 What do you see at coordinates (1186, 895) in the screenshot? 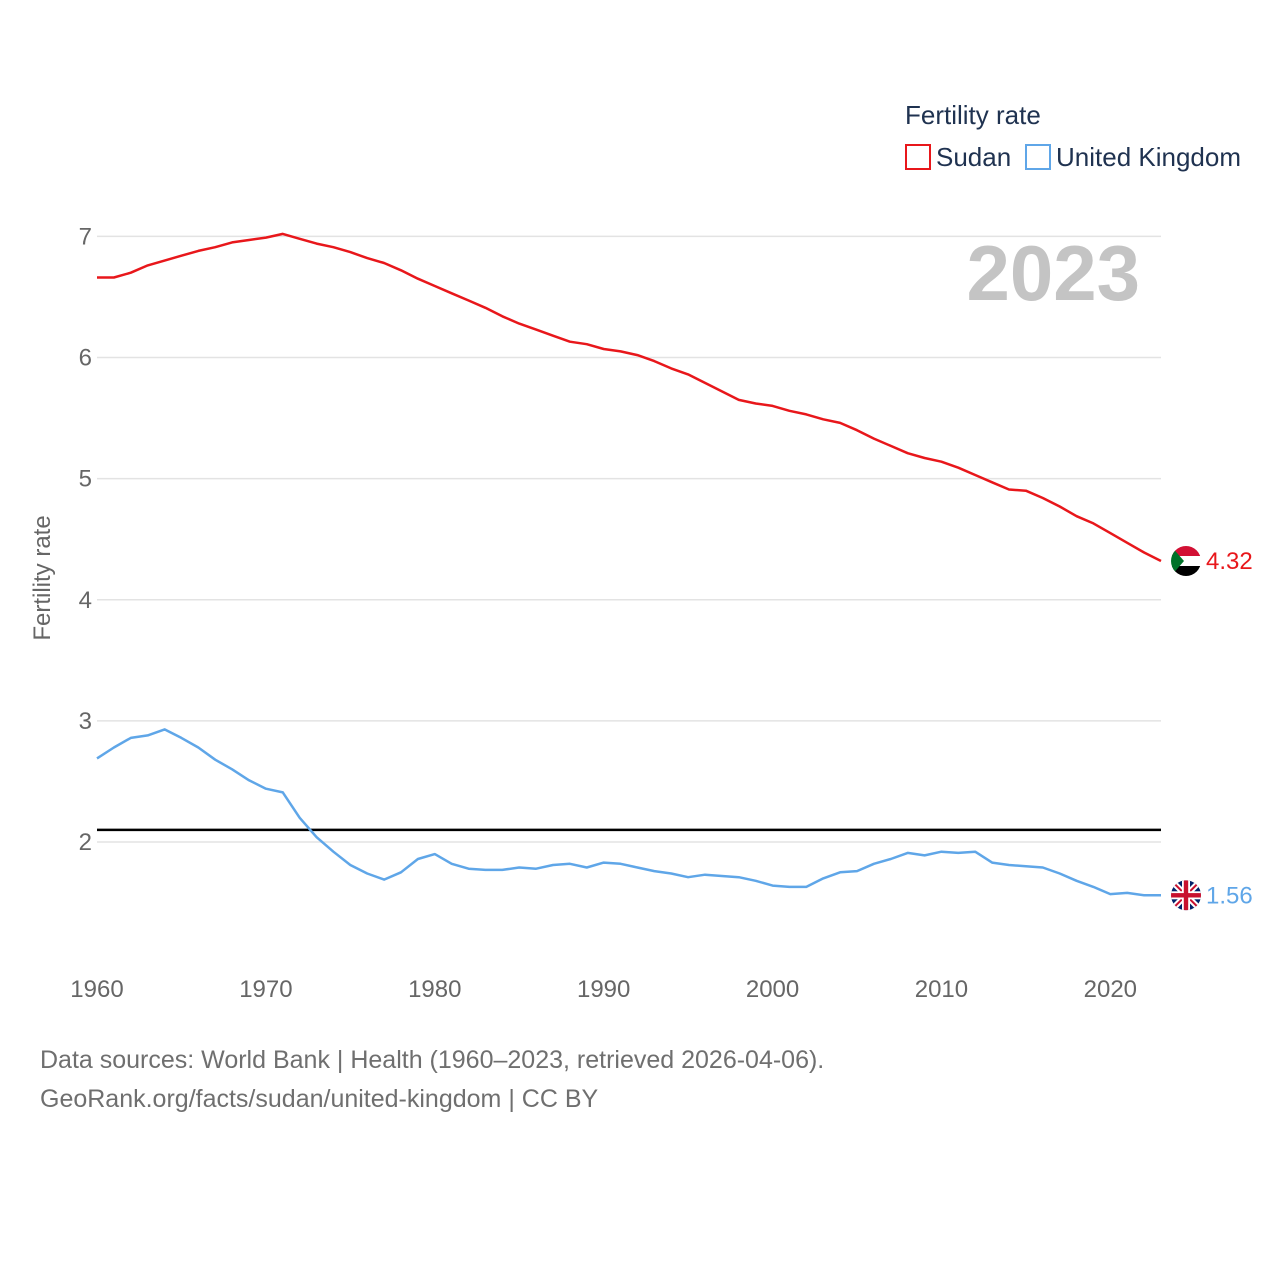
I see `united-kingdom-flag-icon` at bounding box center [1186, 895].